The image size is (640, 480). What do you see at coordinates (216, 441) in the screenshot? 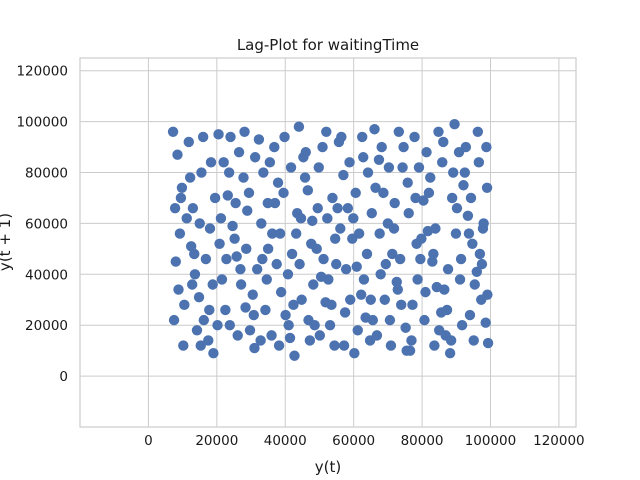
I see `x-tick-label: 20000` at bounding box center [216, 441].